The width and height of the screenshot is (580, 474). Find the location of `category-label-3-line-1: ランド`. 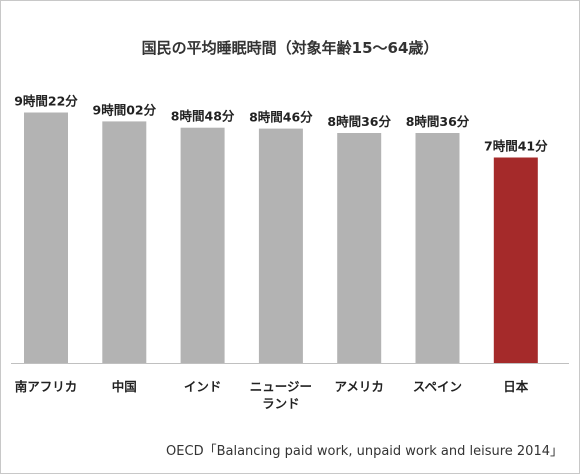

category-label-3-line-1: ランド is located at coordinates (281, 403).